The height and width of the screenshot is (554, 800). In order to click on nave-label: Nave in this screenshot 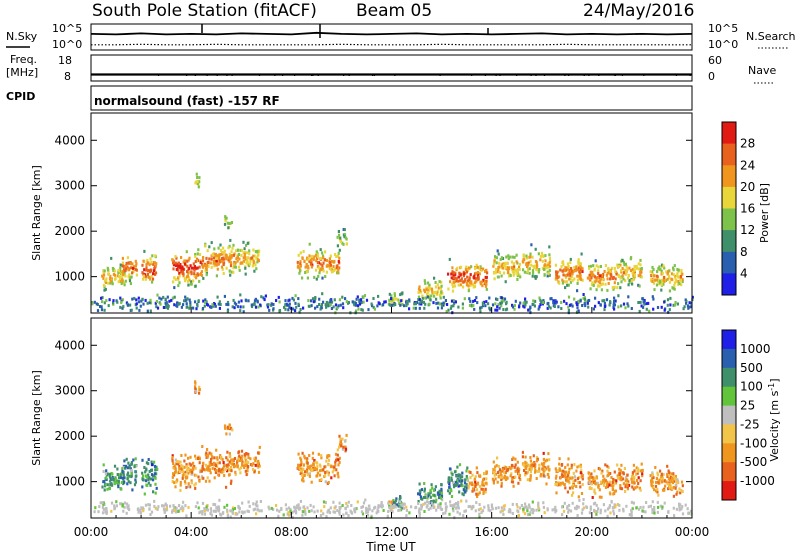, I will do `click(762, 70)`.